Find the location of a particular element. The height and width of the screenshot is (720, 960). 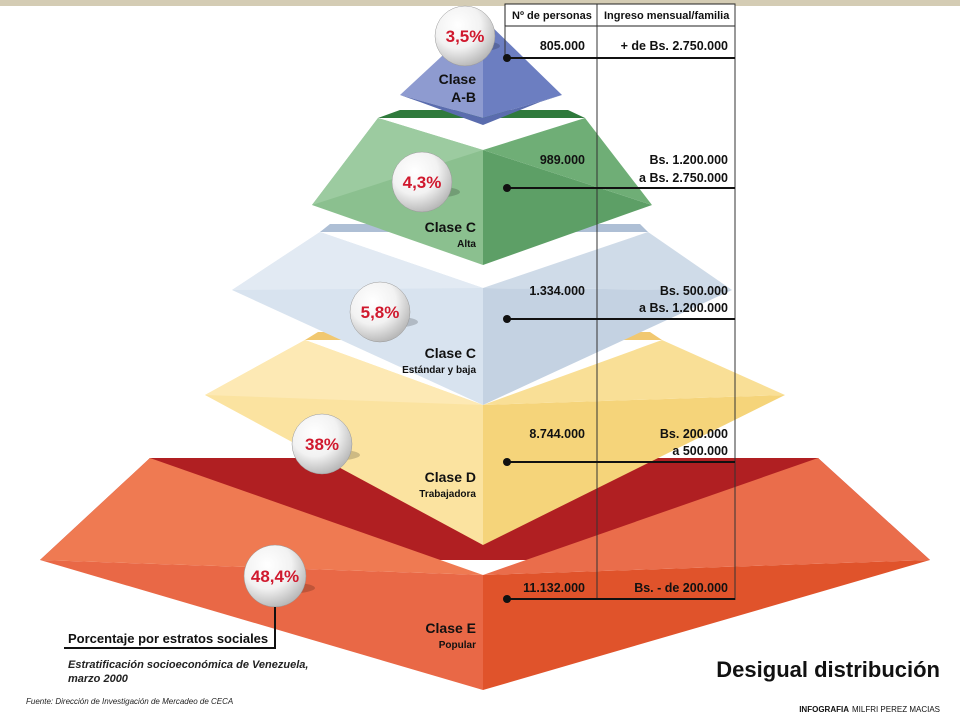

tier-ab-base-shade is located at coordinates (481, 110).